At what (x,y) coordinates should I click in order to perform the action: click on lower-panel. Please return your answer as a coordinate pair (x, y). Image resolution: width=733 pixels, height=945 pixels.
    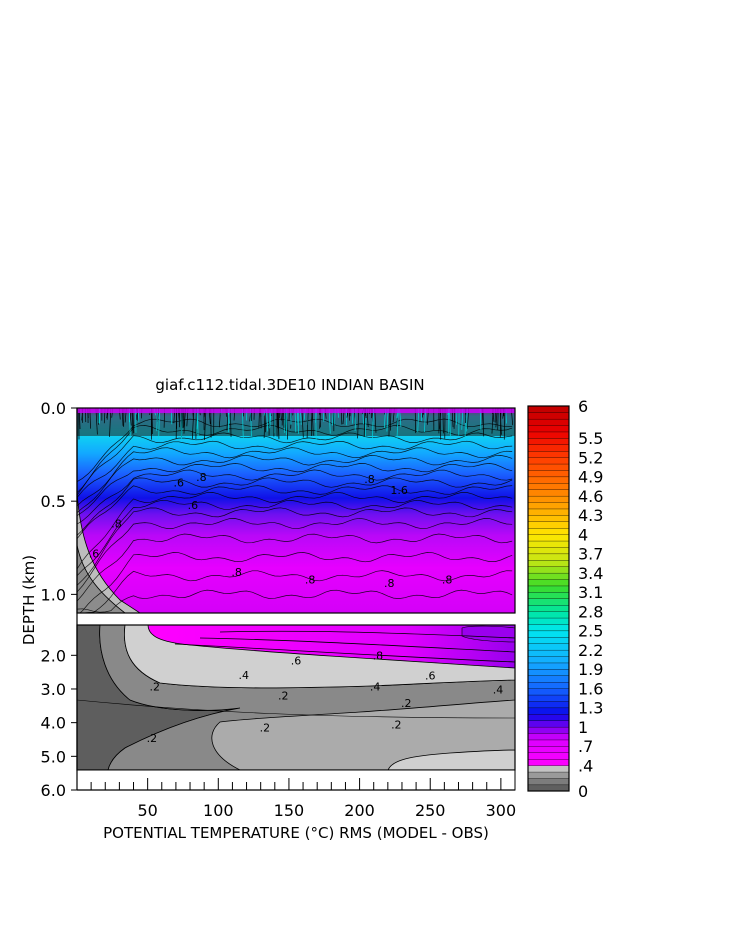
    Looking at the image, I should click on (296, 697).